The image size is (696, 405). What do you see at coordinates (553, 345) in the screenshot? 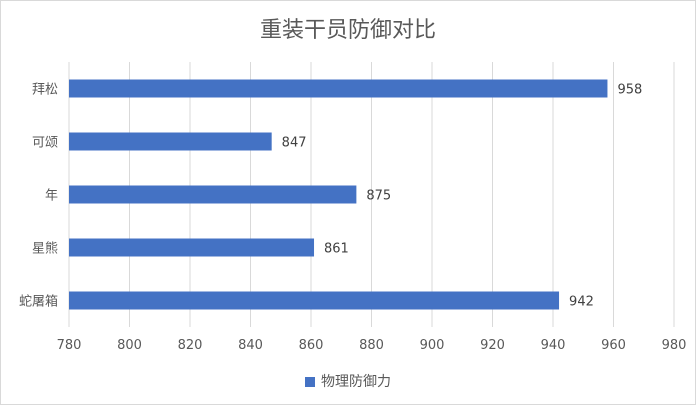
I see `x-tick-label: 940` at bounding box center [553, 345].